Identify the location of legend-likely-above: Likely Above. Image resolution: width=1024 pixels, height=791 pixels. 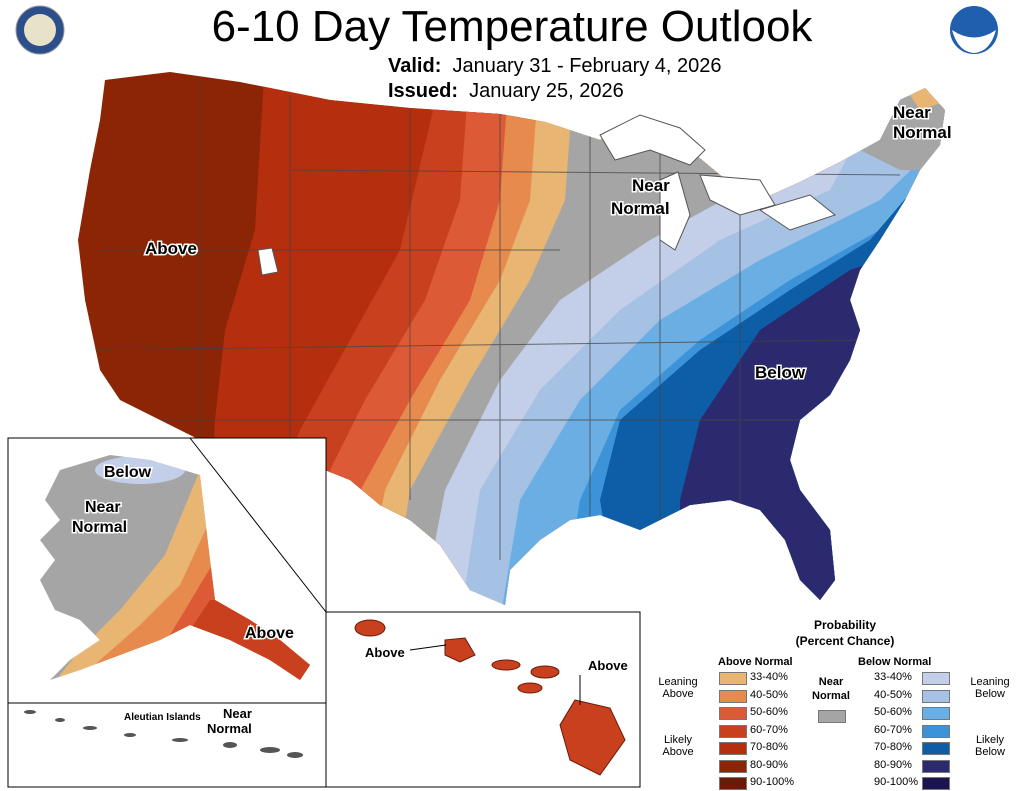
(678, 746).